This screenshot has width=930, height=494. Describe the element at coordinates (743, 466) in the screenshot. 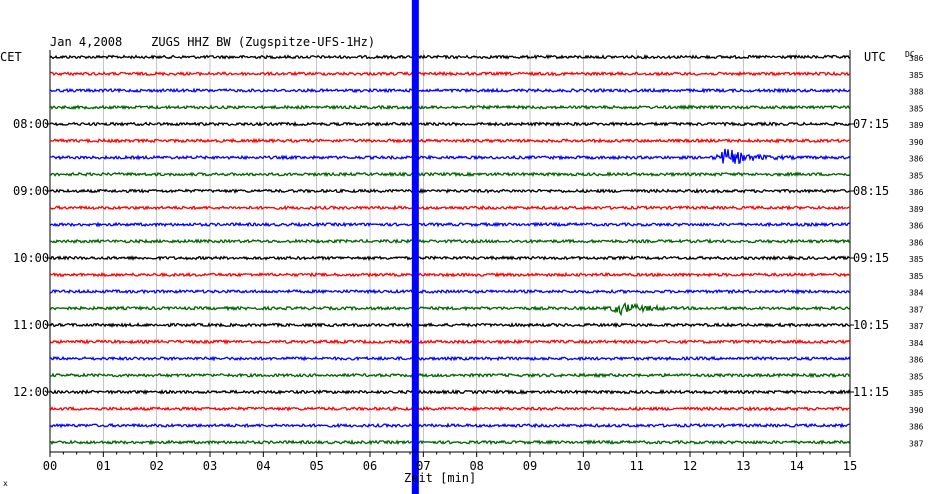

I see `x-tick-label: 13` at that location.